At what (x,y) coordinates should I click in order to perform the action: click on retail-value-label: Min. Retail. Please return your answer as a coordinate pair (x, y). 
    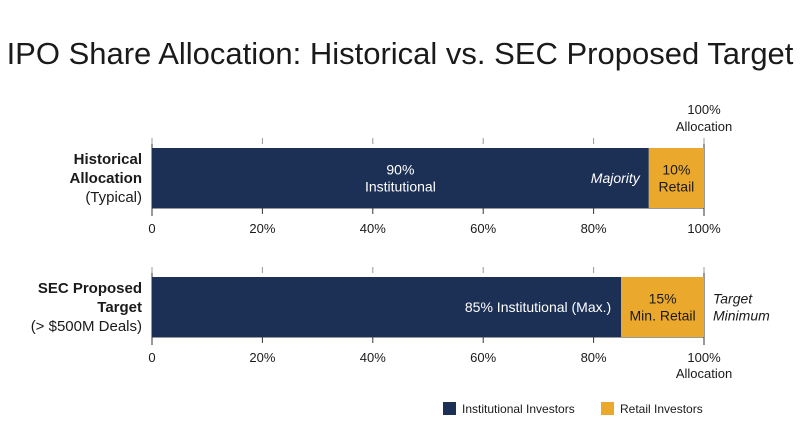
    Looking at the image, I should click on (663, 316).